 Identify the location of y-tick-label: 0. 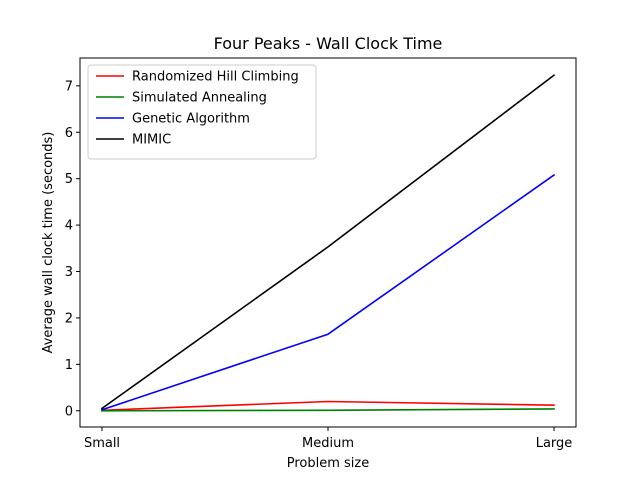
(69, 411).